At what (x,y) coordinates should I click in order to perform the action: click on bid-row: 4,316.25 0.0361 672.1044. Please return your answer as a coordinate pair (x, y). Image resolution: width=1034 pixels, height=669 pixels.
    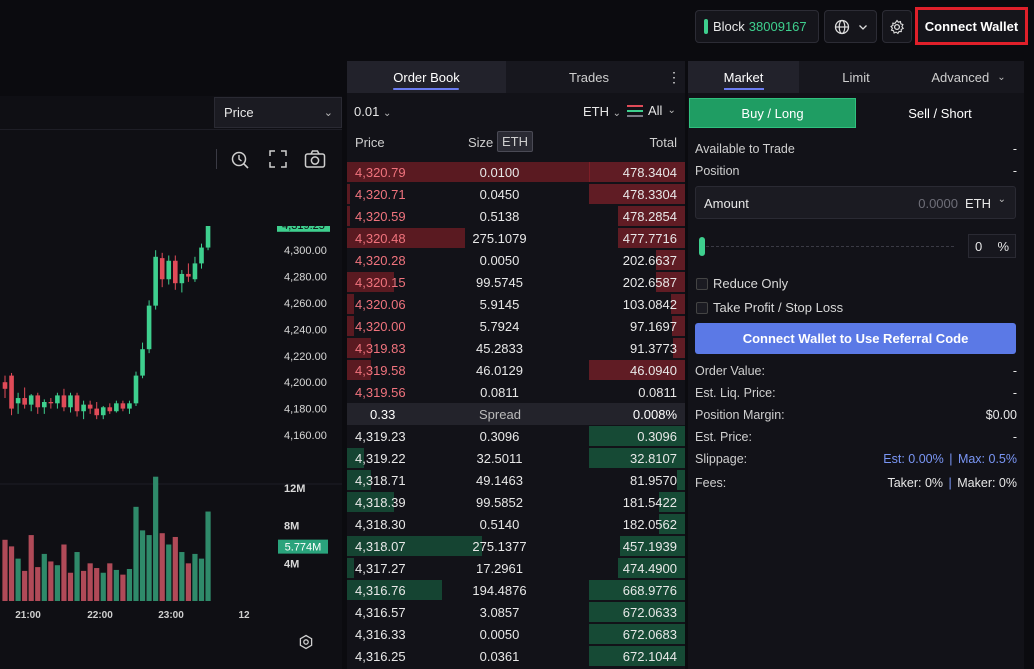
    Looking at the image, I should click on (516, 656).